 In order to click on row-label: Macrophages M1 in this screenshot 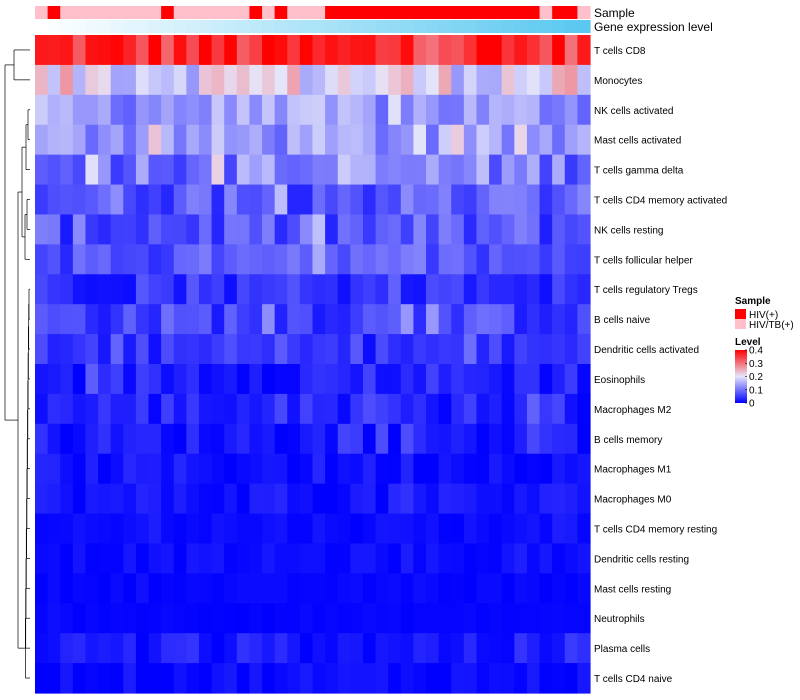, I will do `click(633, 470)`.